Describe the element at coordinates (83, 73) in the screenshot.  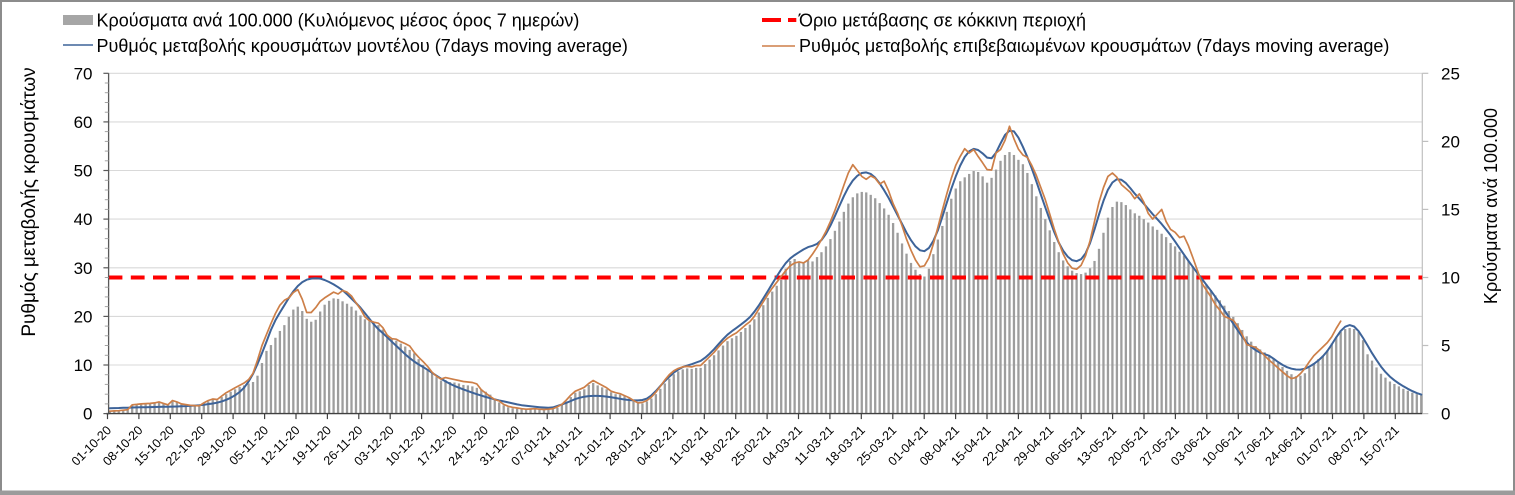
I see `svg-text: 70` at that location.